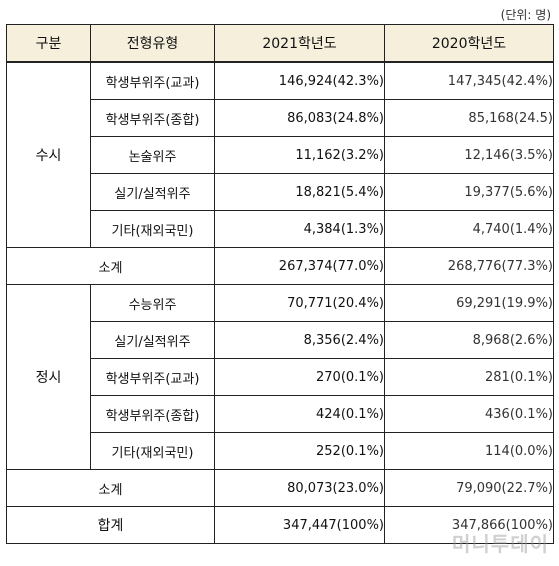  I want to click on header-row: 구분 전형유형 2021학년도 2020학년도, so click(280, 43).